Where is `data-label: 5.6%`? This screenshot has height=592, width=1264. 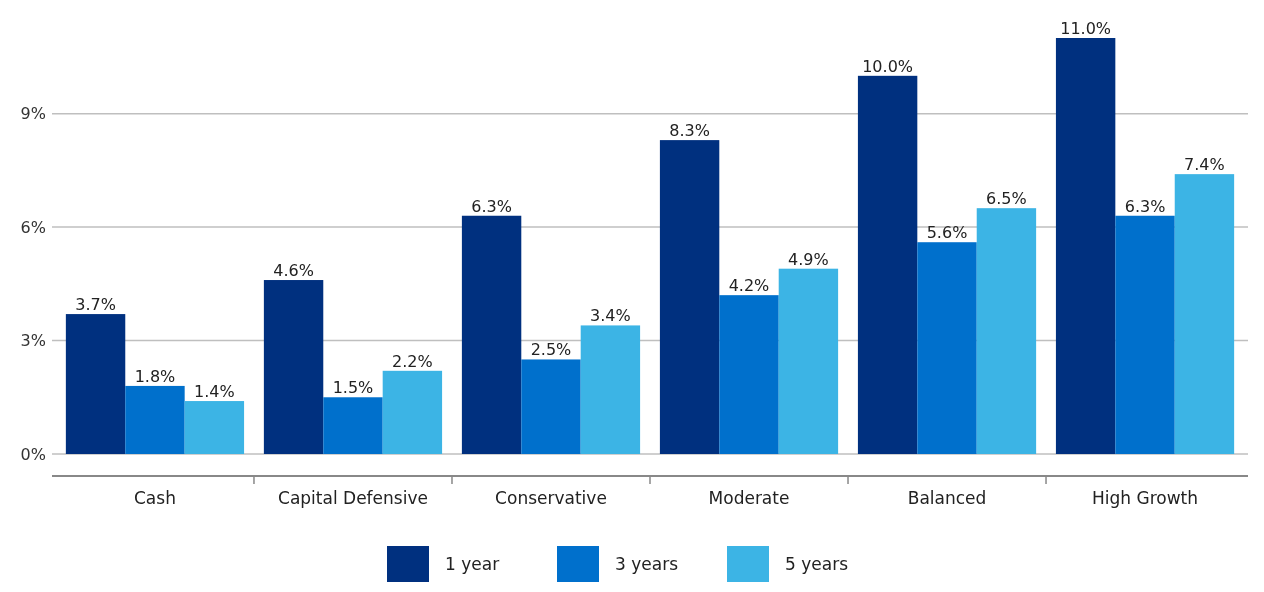
data-label: 5.6% is located at coordinates (947, 233).